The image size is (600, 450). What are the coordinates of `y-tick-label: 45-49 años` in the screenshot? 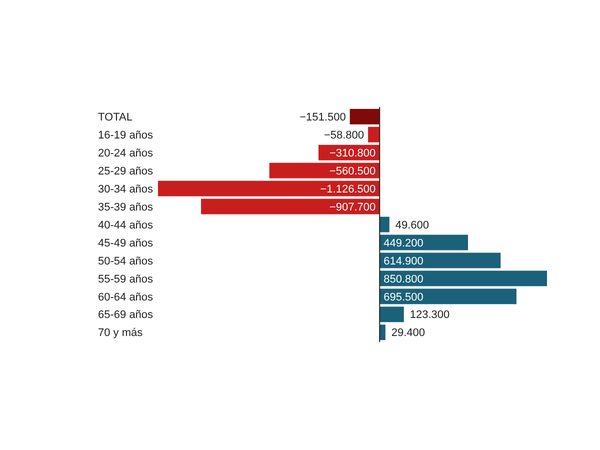 It's located at (126, 243).